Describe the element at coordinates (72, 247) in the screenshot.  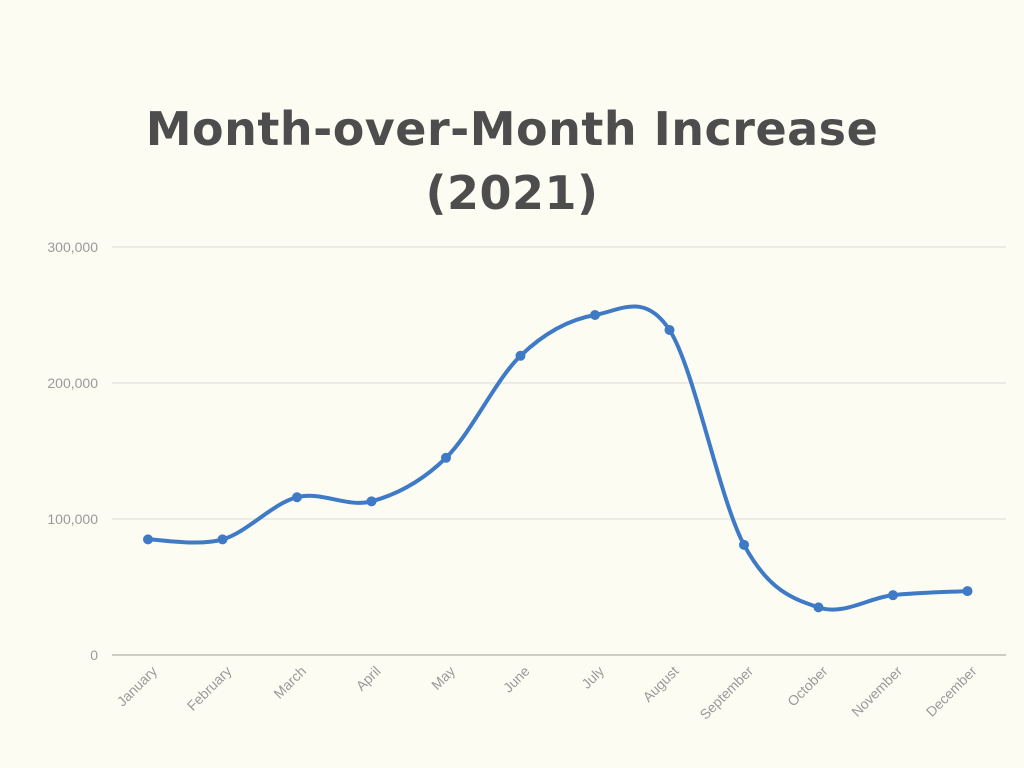
I see `y-tick-label: 300,000` at that location.